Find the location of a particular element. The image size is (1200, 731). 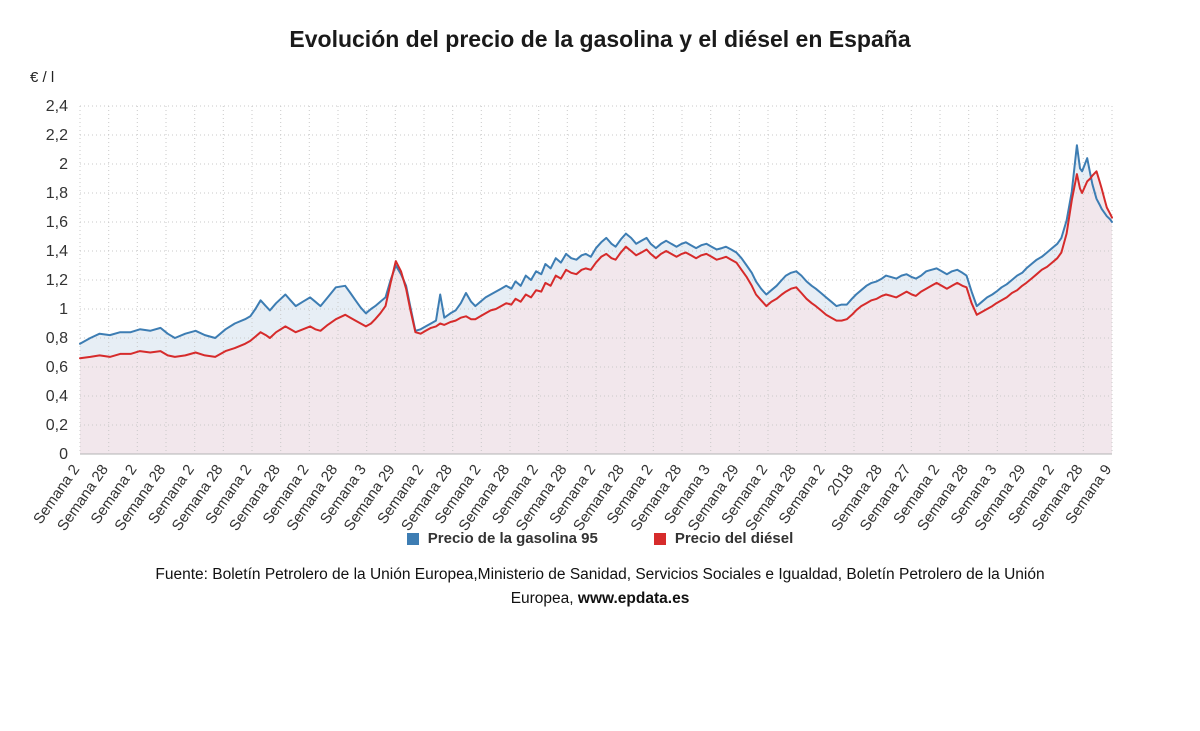

legend-item-diesel: Precio del diésel is located at coordinates (723, 538).